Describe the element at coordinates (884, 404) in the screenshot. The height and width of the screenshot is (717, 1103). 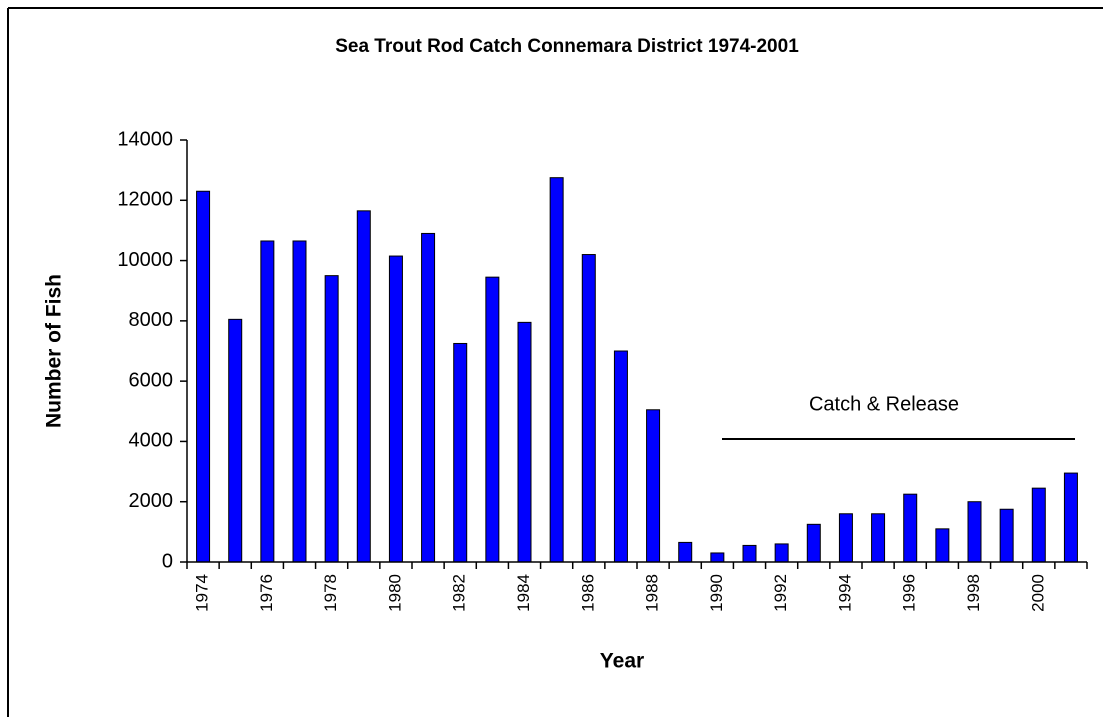
I see `annotation: Catch & Release` at that location.